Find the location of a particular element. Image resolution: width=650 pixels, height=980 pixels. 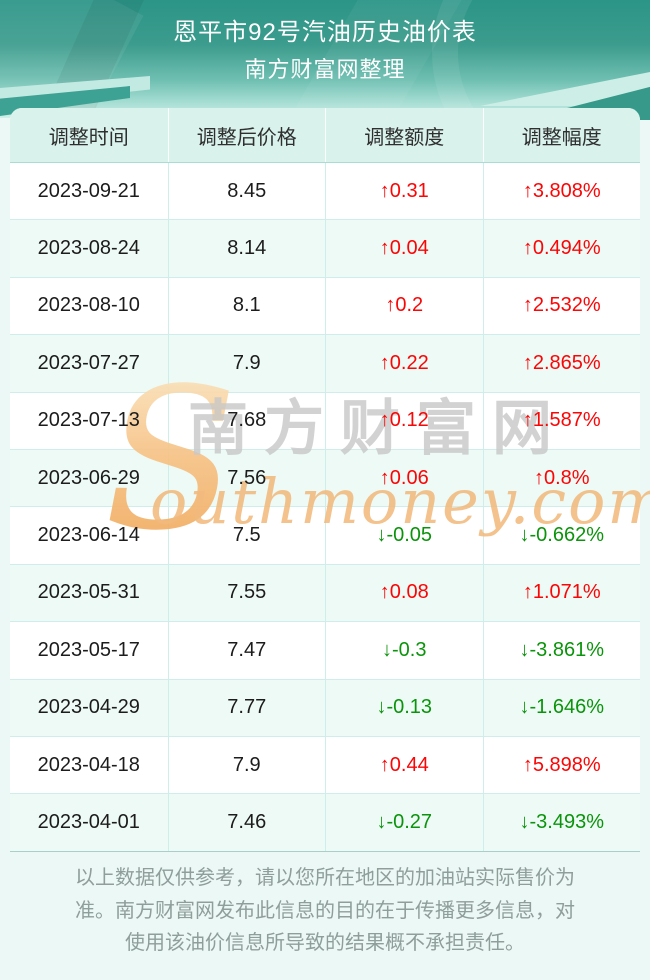

cell-change-percent: ↑2.865% is located at coordinates (561, 363).